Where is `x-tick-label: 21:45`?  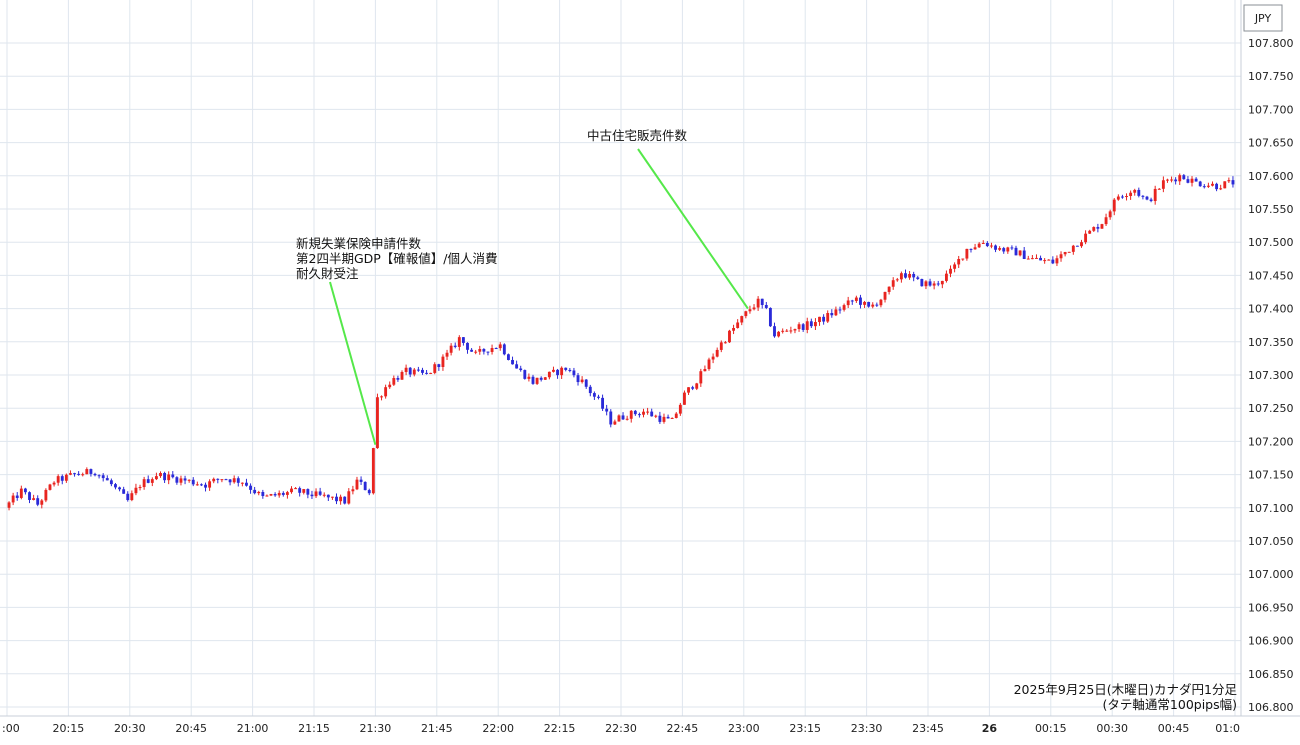 x-tick-label: 21:45 is located at coordinates (437, 728).